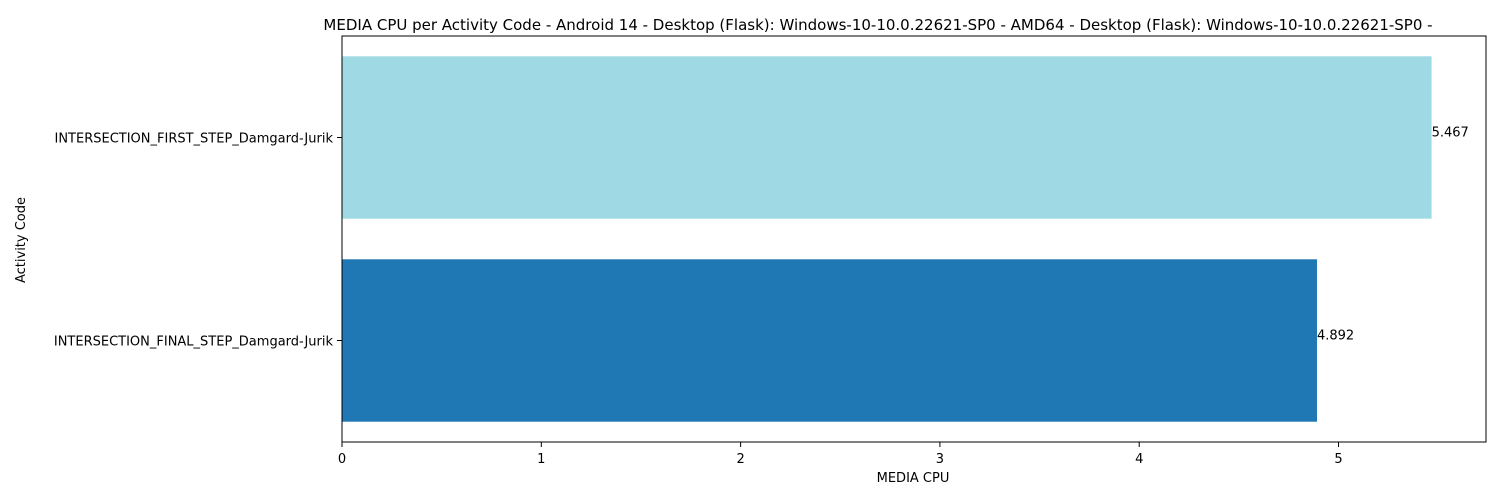  I want to click on x-axis-label: MEDIA CPU, so click(913, 478).